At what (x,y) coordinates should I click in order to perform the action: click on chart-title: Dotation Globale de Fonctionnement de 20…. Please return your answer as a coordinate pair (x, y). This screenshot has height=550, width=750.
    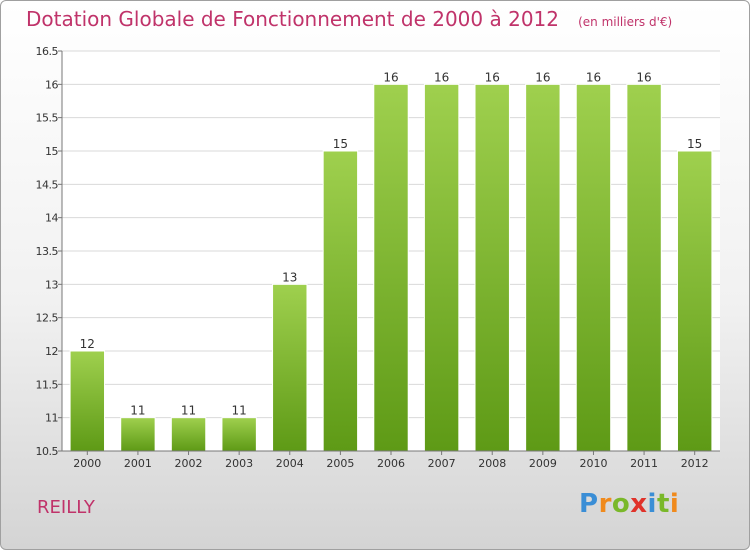
    Looking at the image, I should click on (292, 19).